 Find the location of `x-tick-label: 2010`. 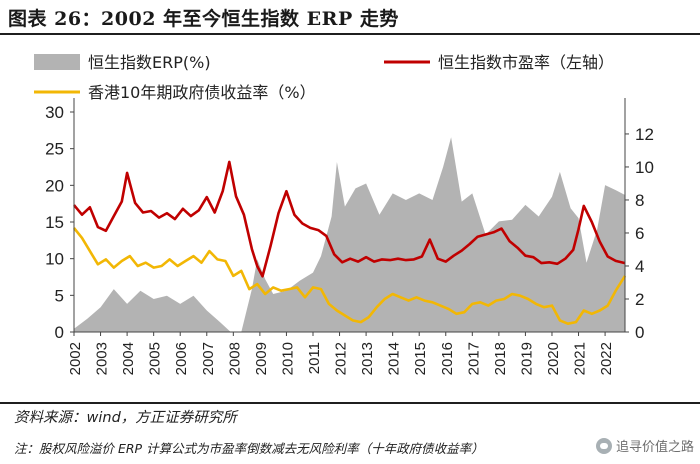

x-tick-label: 2010 is located at coordinates (287, 358).